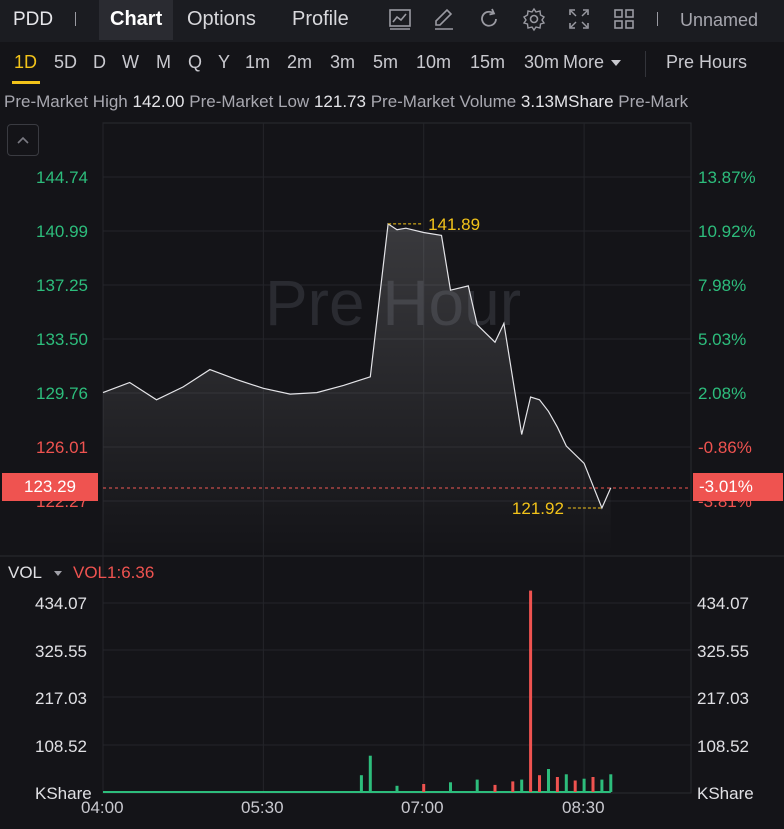 Image resolution: width=784 pixels, height=829 pixels. What do you see at coordinates (722, 339) in the screenshot?
I see `right-tick: 5.03%` at bounding box center [722, 339].